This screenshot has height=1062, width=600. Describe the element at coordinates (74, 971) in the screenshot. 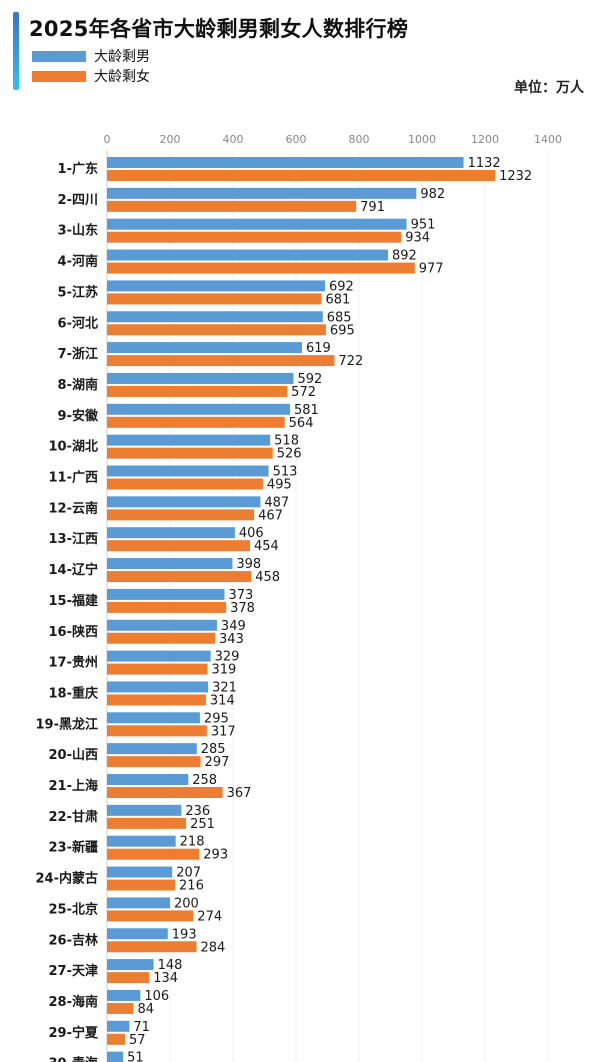

I see `category-label: 27-天津` at that location.